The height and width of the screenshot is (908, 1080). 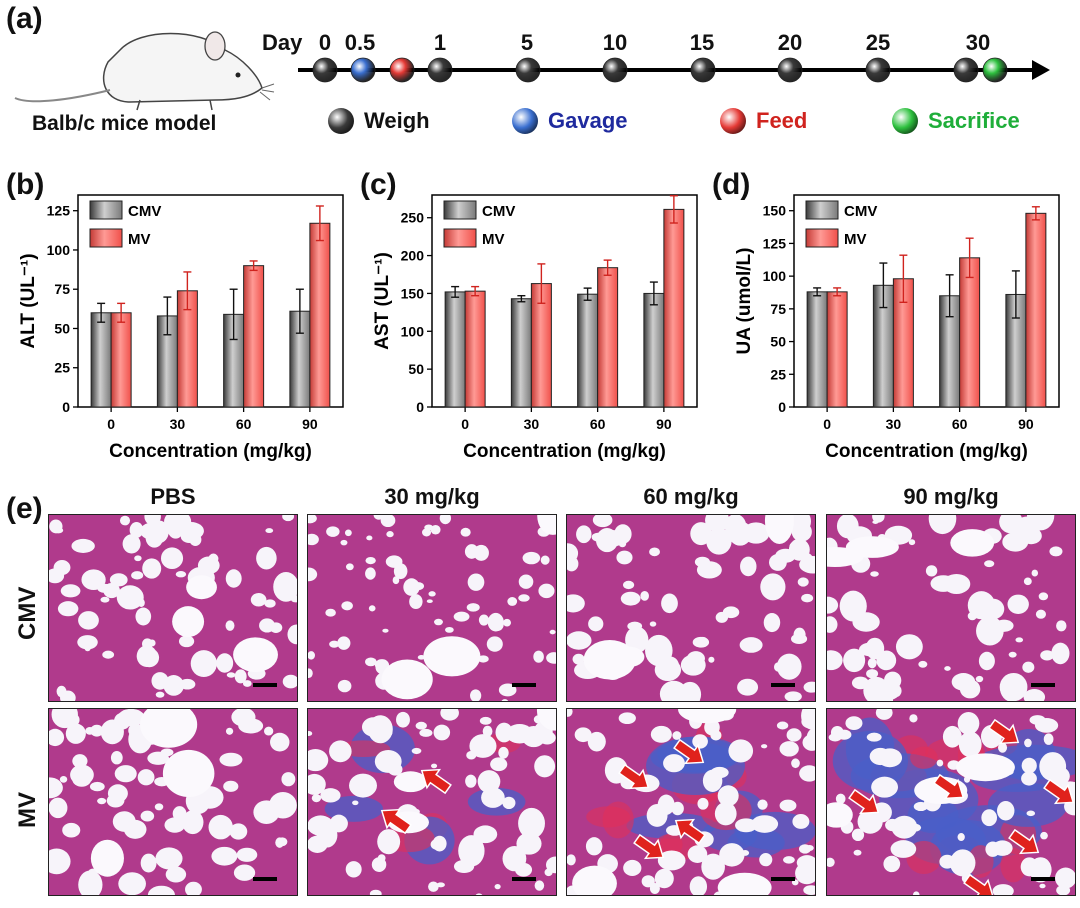 What do you see at coordinates (702, 42) in the screenshot?
I see `timeline-tick-label: 15` at bounding box center [702, 42].